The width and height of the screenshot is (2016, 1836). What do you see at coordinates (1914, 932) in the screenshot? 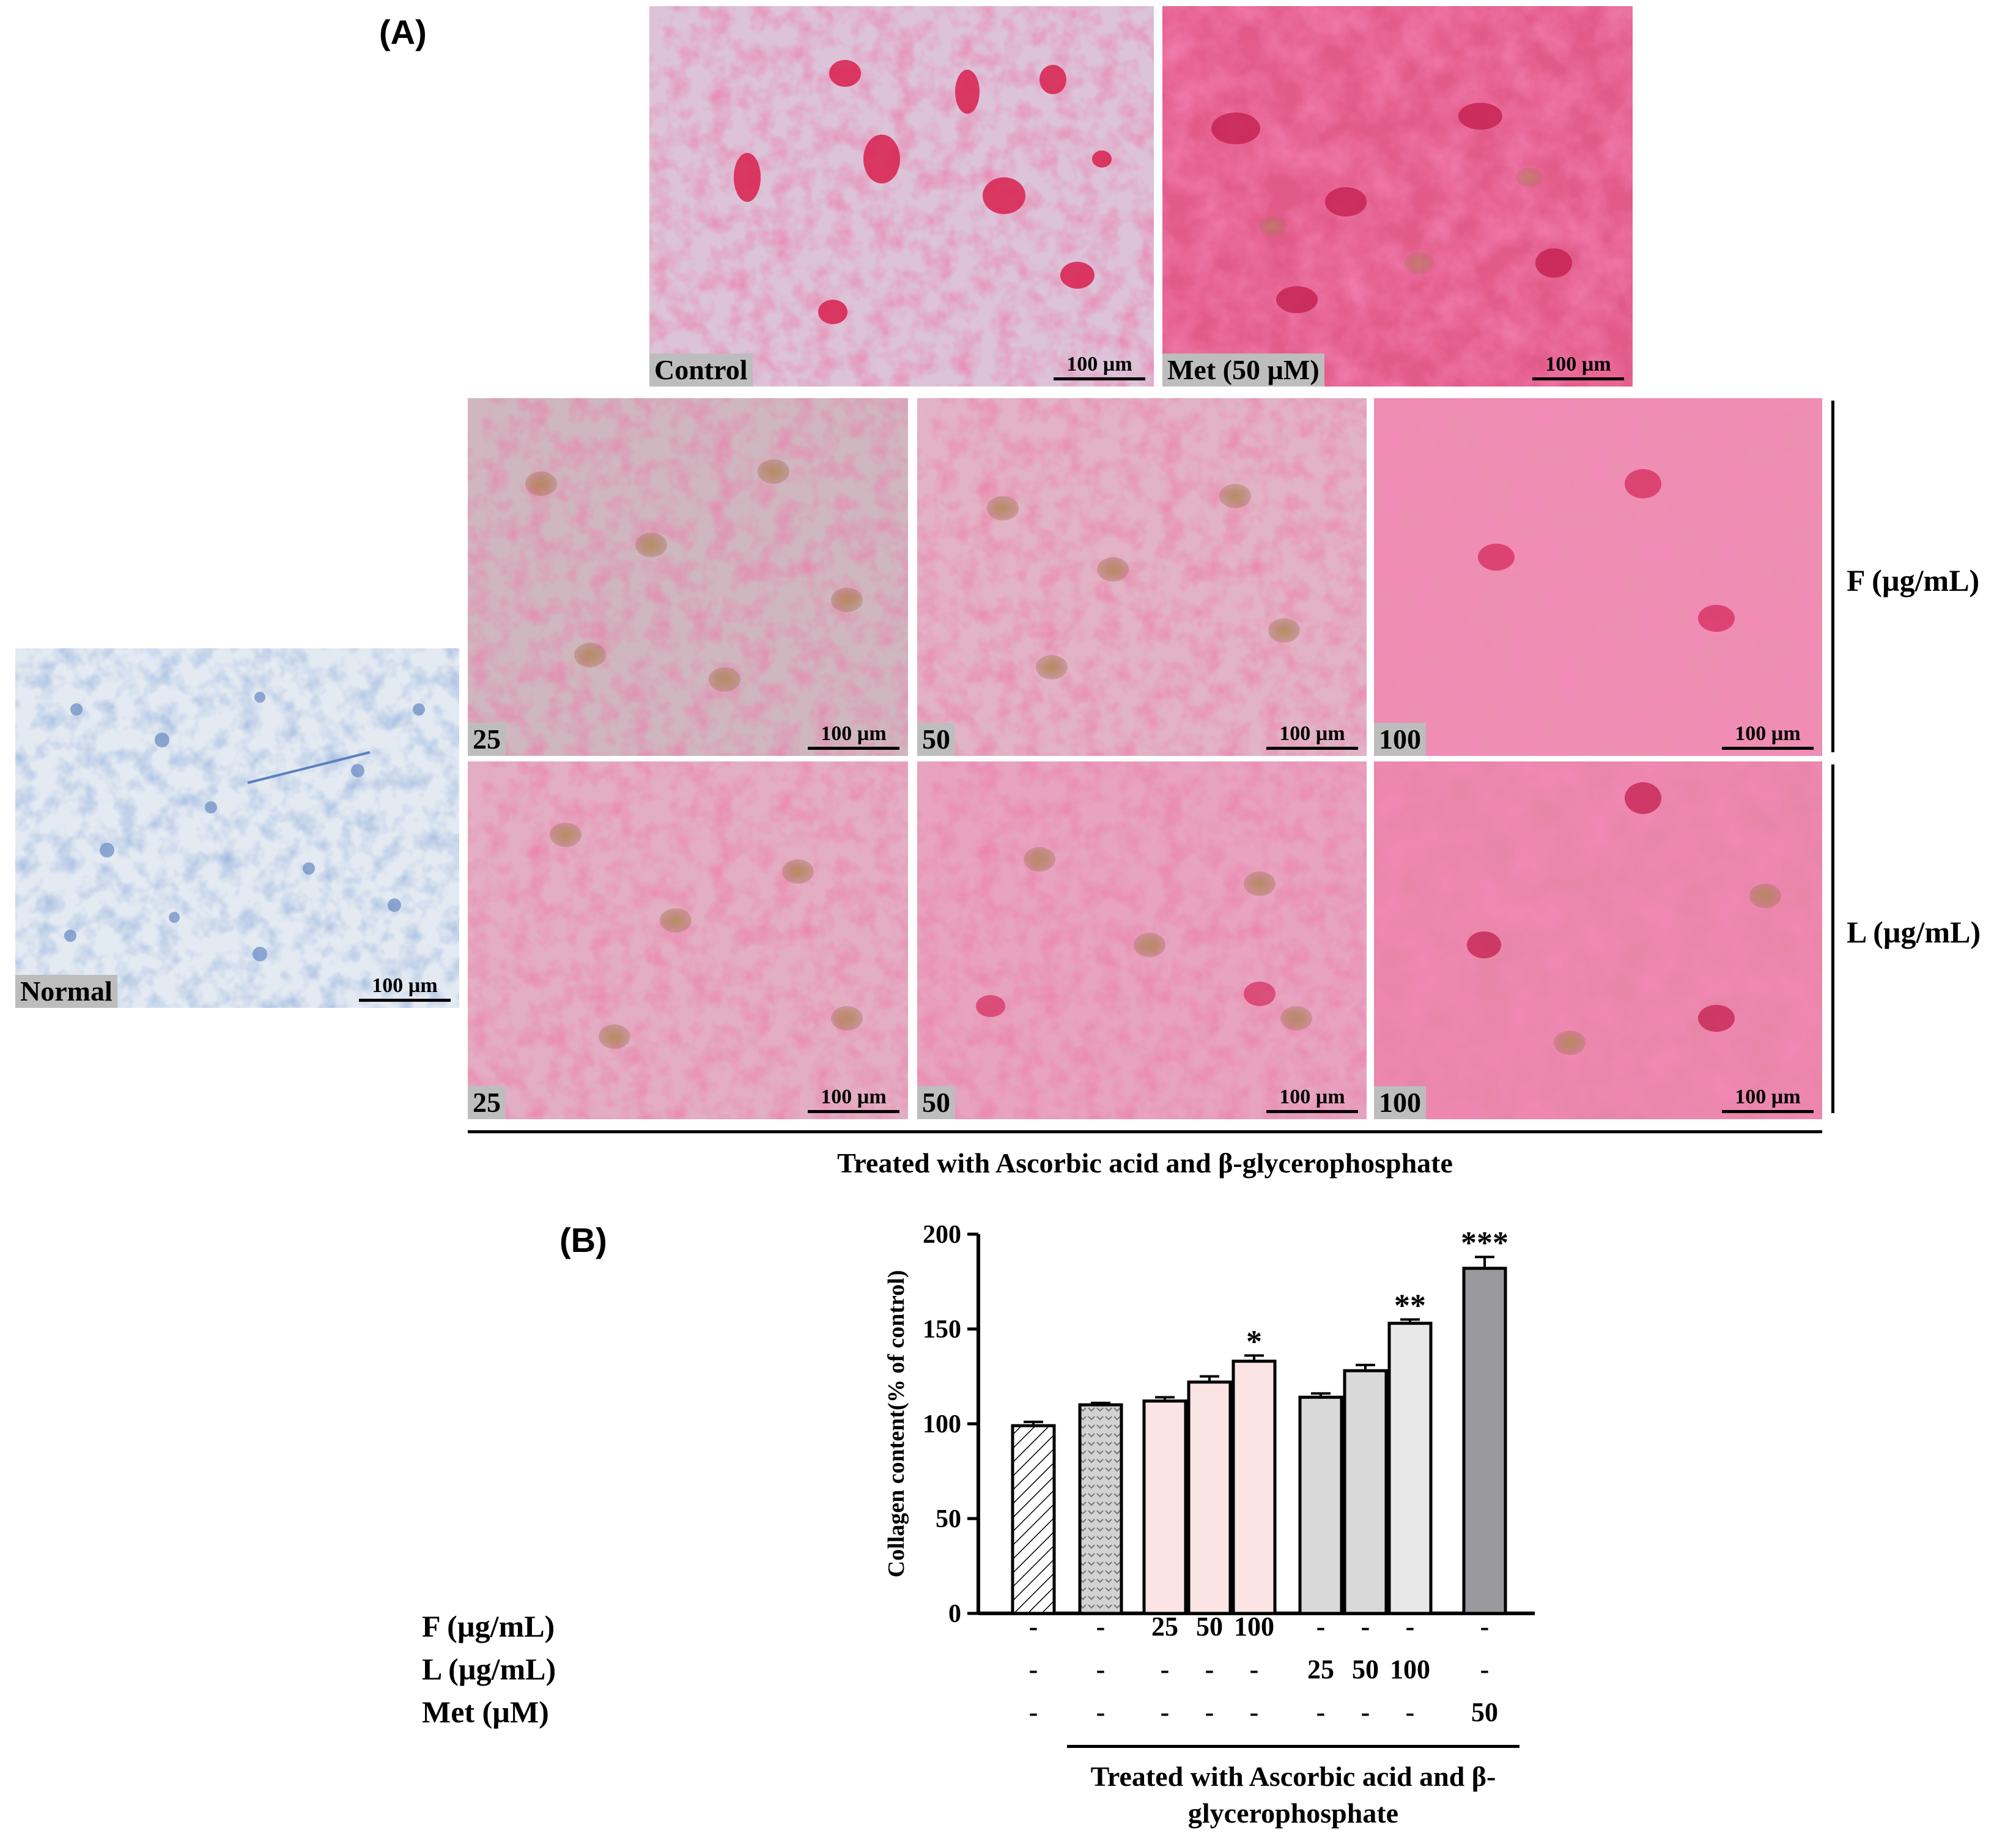
I see `l-row-label: L (µg/mL)` at bounding box center [1914, 932].